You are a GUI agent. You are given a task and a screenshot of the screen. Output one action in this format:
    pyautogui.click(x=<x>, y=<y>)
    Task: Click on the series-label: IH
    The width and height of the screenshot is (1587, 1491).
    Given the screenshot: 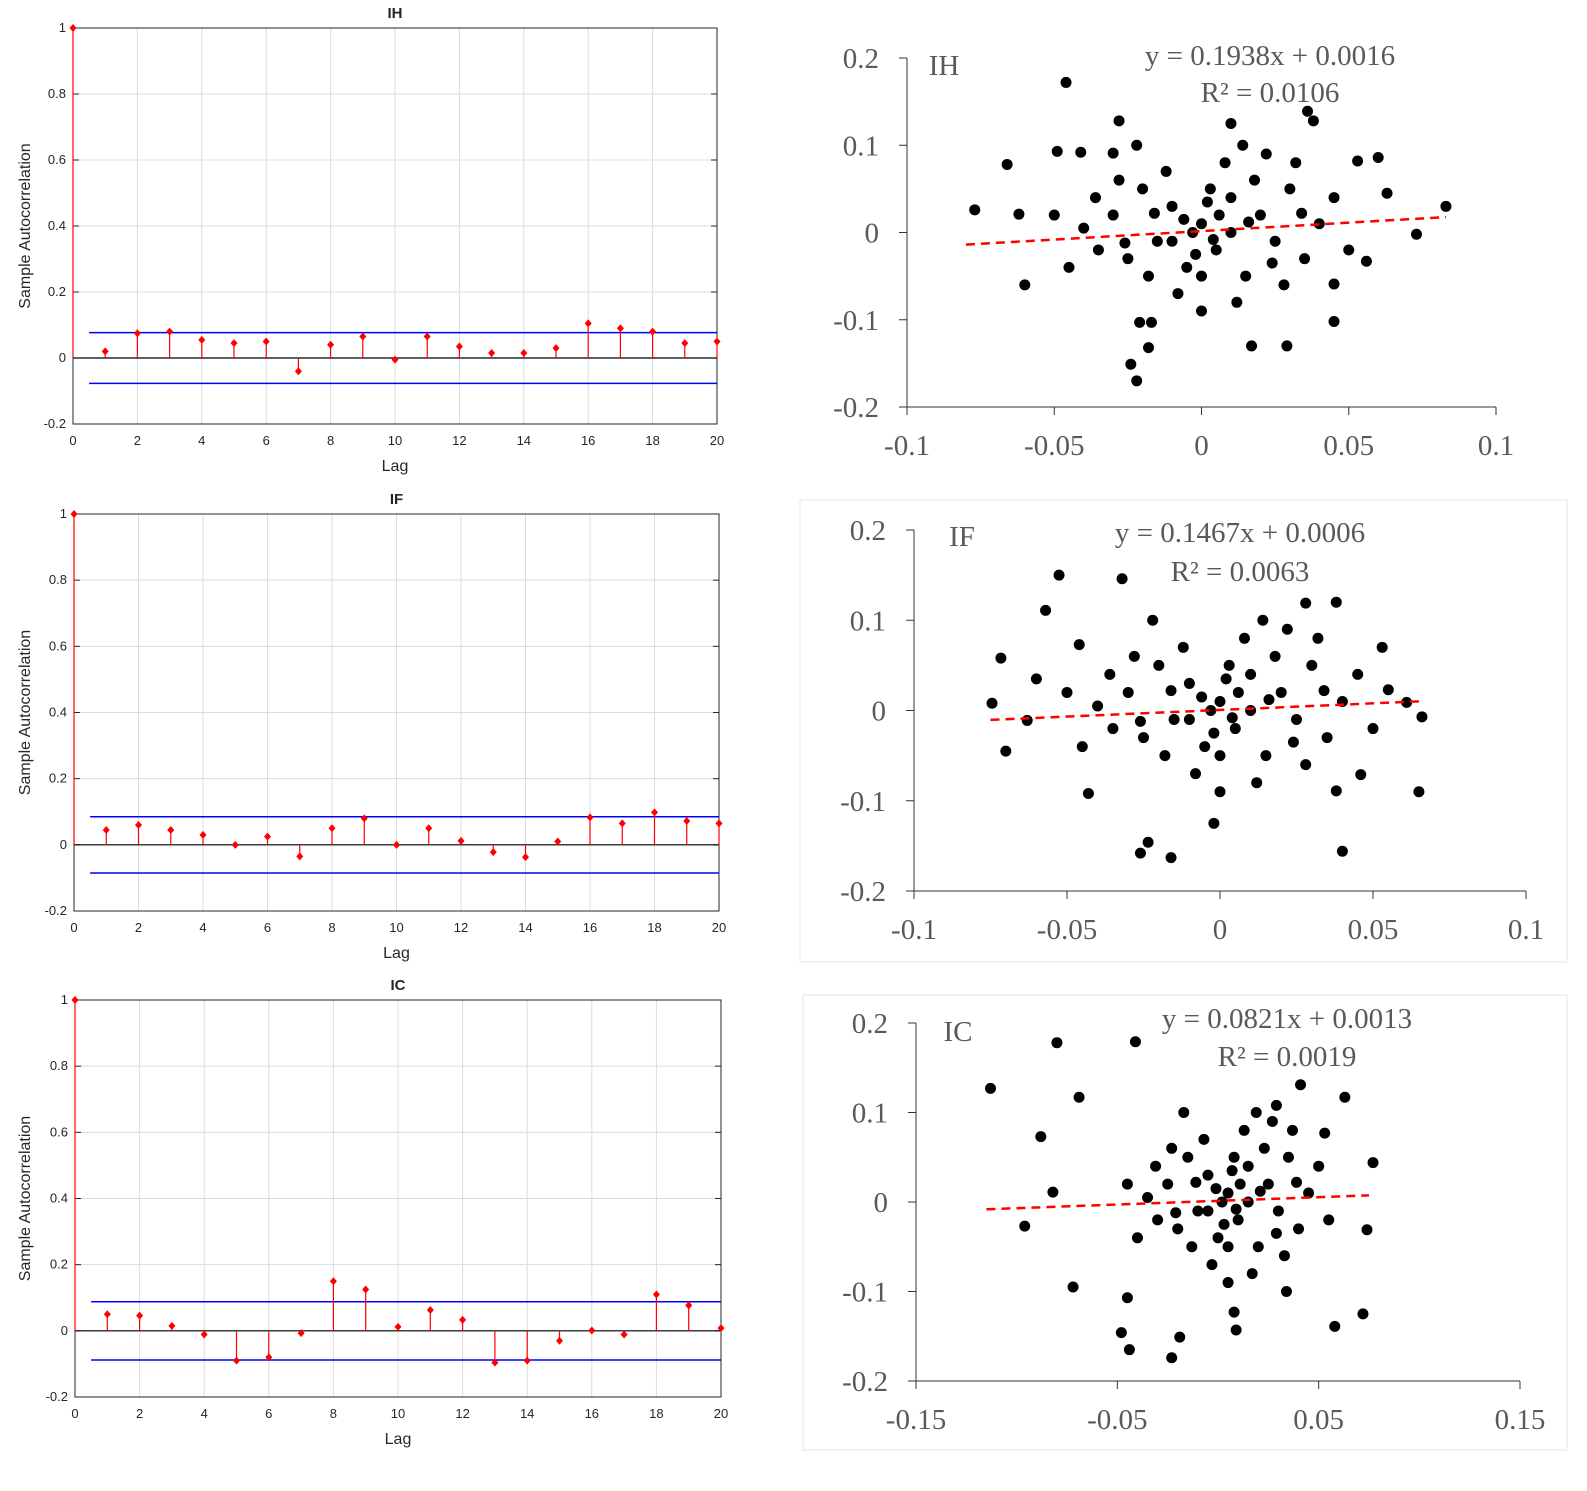 What is the action you would take?
    pyautogui.click(x=944, y=66)
    